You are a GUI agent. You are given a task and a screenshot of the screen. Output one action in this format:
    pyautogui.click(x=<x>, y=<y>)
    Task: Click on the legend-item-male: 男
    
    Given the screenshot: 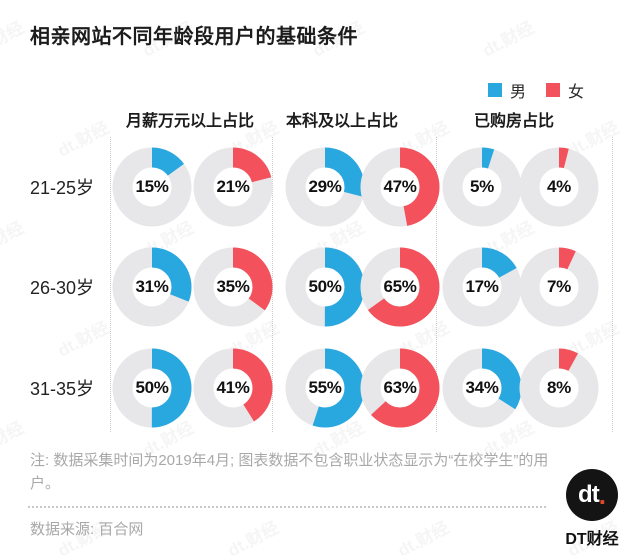 What is the action you would take?
    pyautogui.click(x=507, y=90)
    